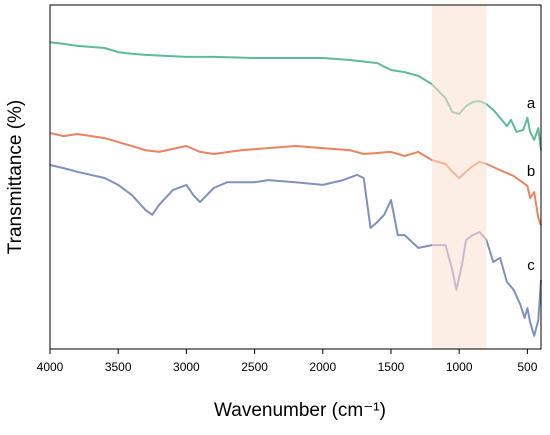 The height and width of the screenshot is (435, 550). Describe the element at coordinates (531, 265) in the screenshot. I see `series-label: c` at that location.